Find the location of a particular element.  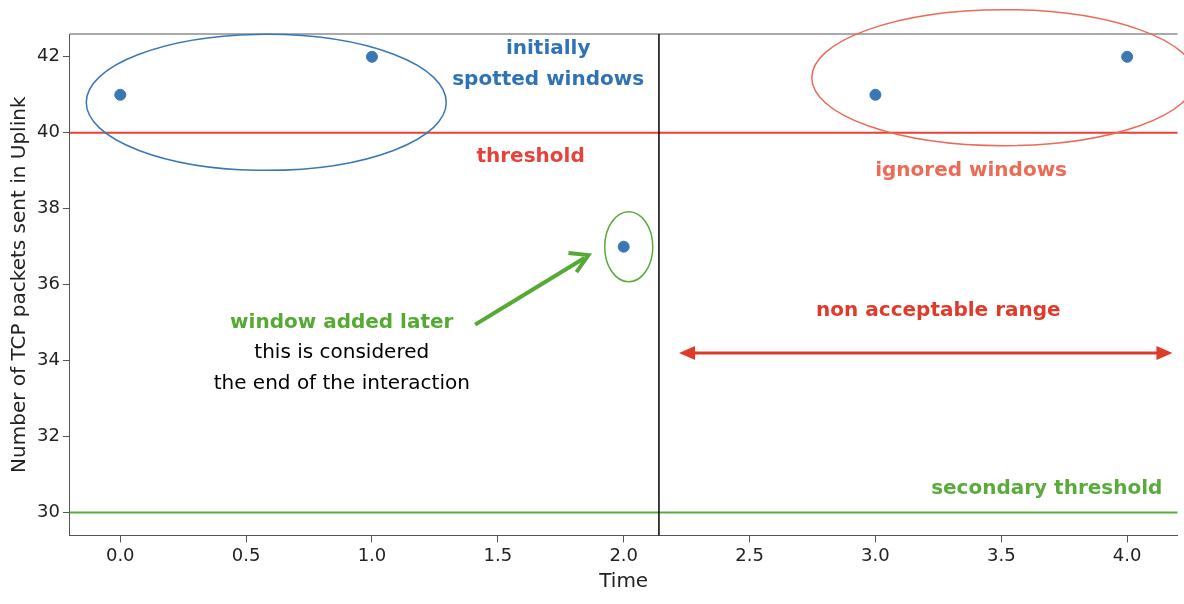

x-tick-label: 1.5 is located at coordinates (498, 554).